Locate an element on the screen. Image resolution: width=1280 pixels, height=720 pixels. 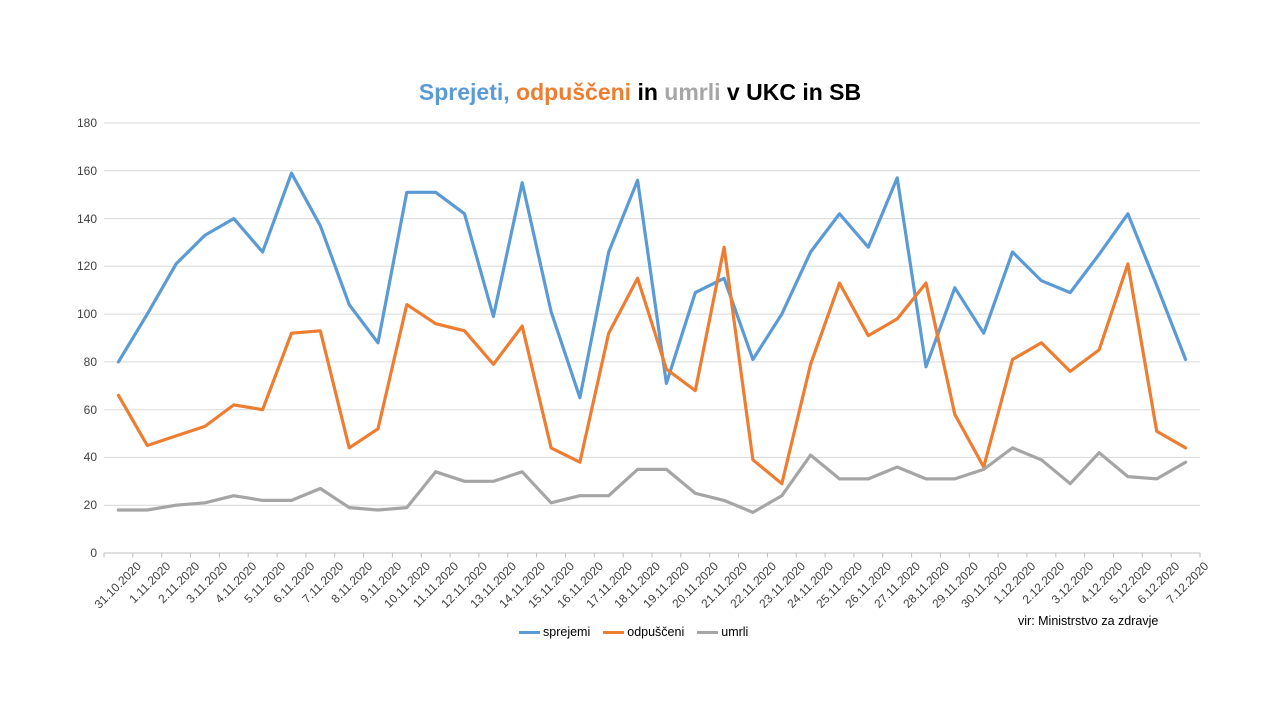
y-axis-label: 60 is located at coordinates (90, 409).